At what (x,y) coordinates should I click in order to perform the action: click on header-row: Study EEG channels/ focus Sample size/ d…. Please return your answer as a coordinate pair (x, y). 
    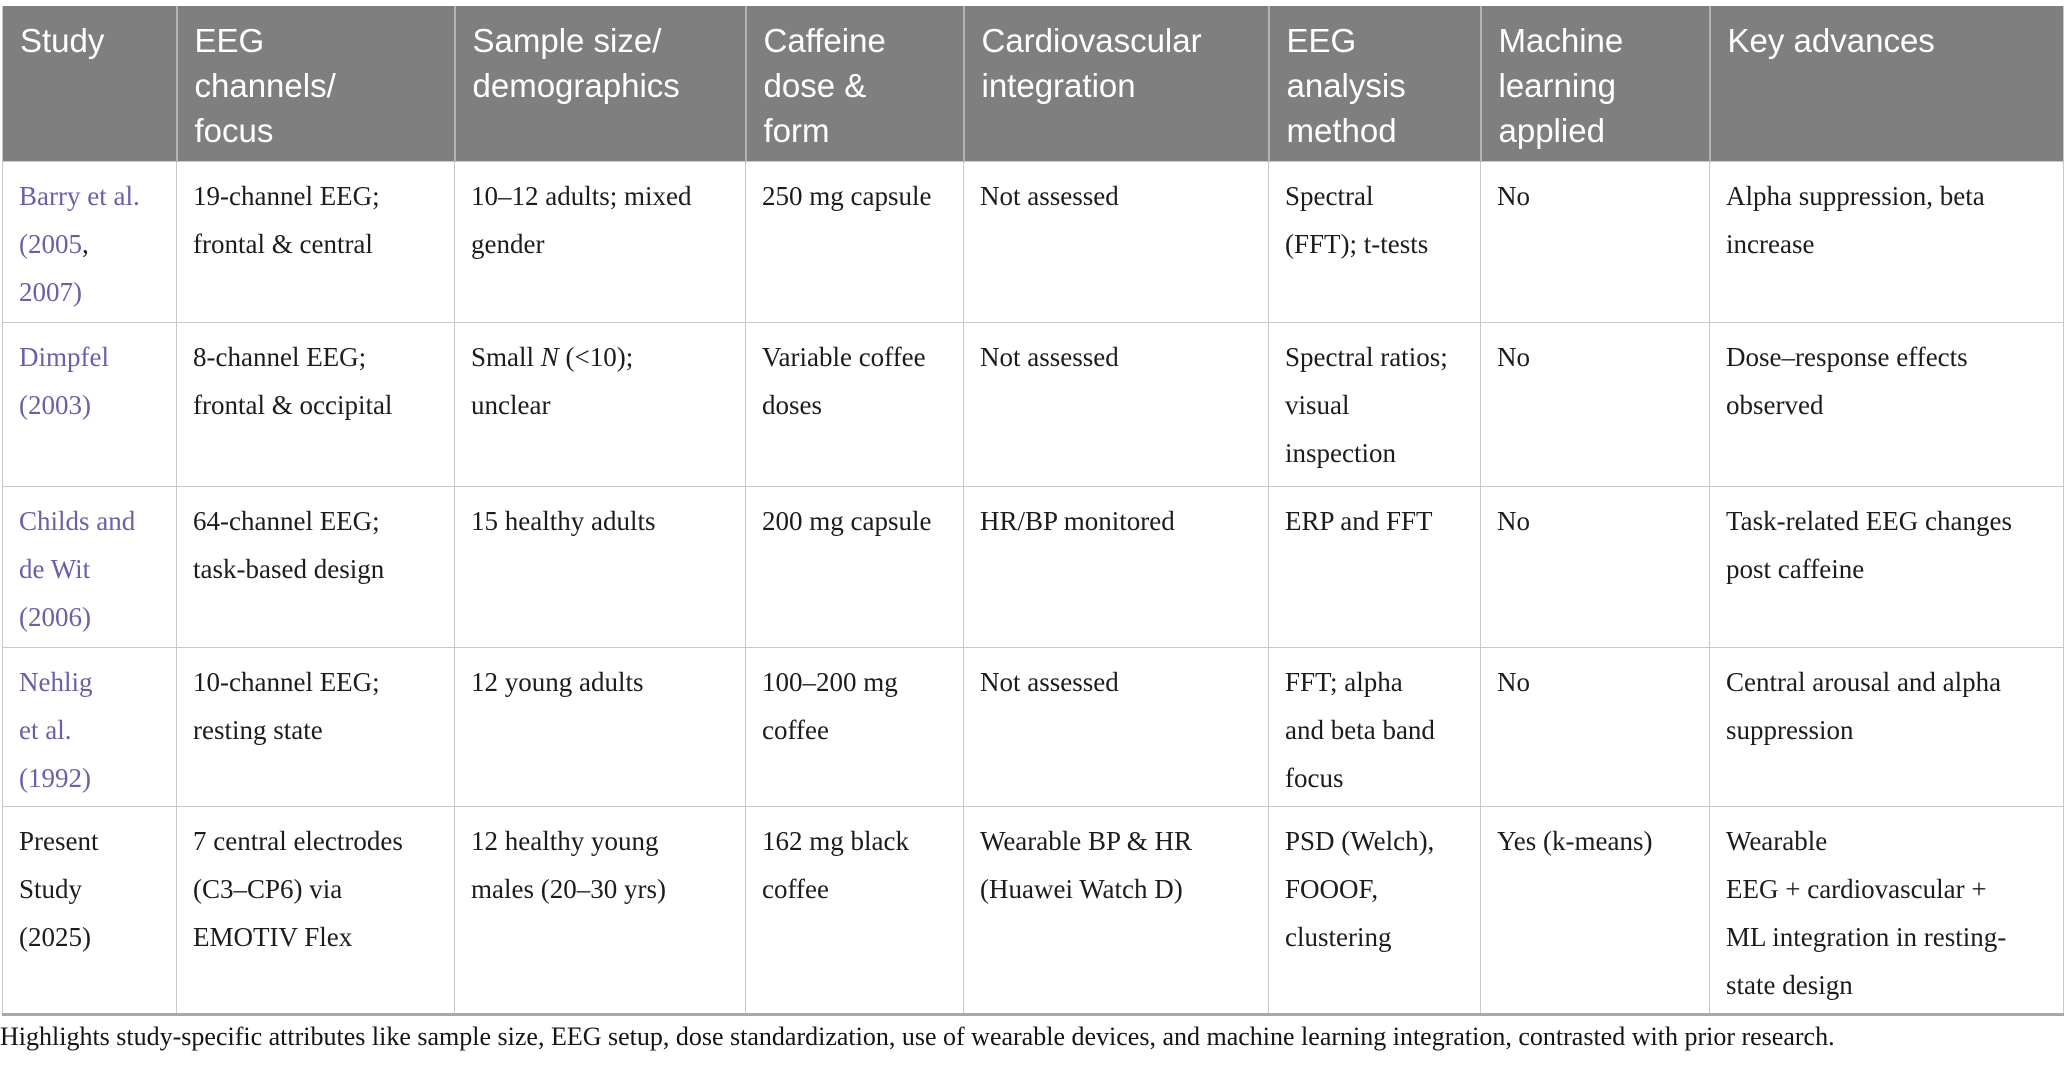
    Looking at the image, I should click on (1033, 84).